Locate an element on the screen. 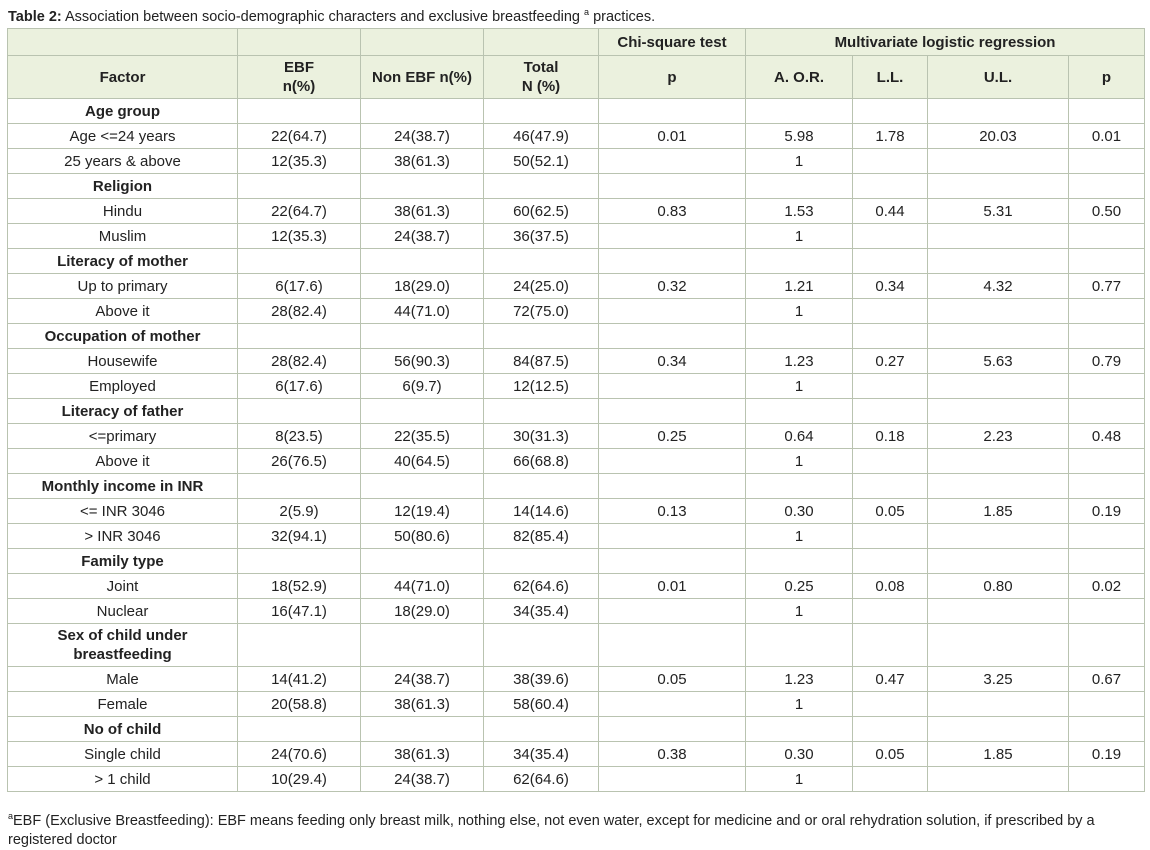 The width and height of the screenshot is (1150, 850). footnote-superscript: a is located at coordinates (11, 816).